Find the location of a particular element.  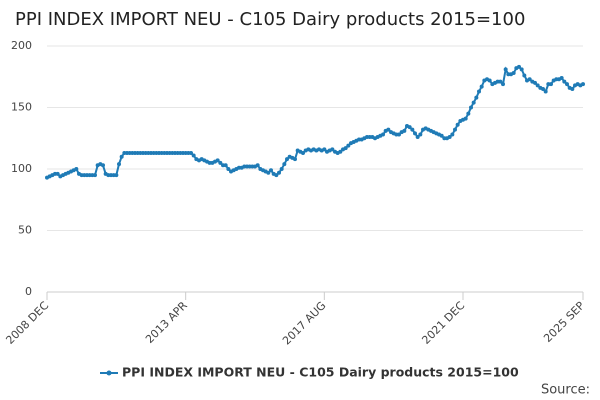

x-tick-label: 2013 APR is located at coordinates (166, 322).